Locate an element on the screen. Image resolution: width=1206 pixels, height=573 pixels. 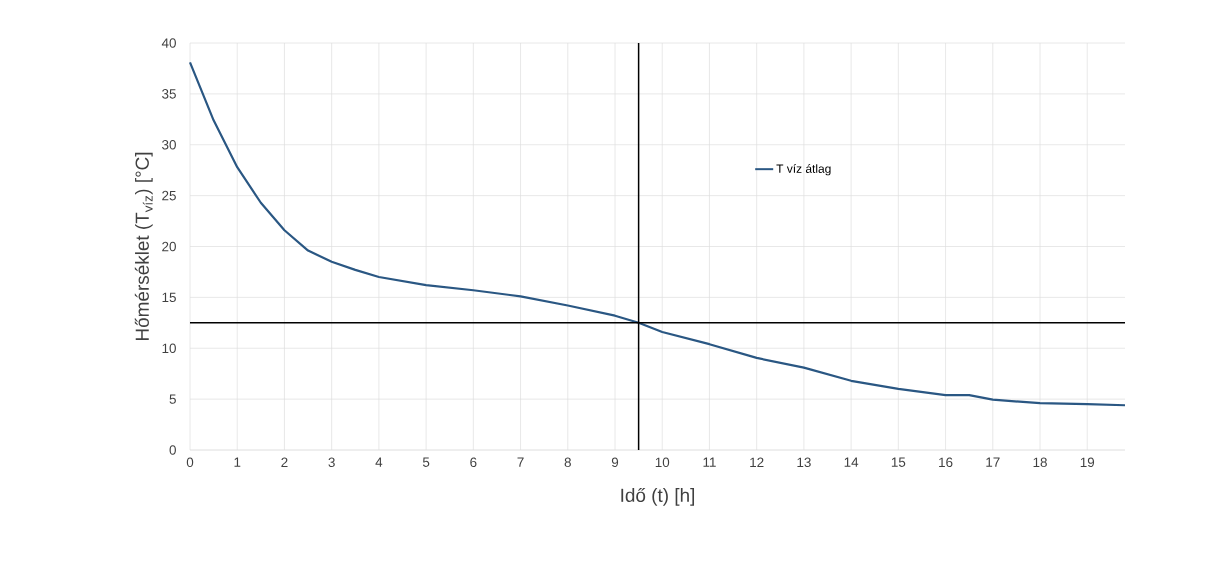
x-tick-label: 7 is located at coordinates (520, 462).